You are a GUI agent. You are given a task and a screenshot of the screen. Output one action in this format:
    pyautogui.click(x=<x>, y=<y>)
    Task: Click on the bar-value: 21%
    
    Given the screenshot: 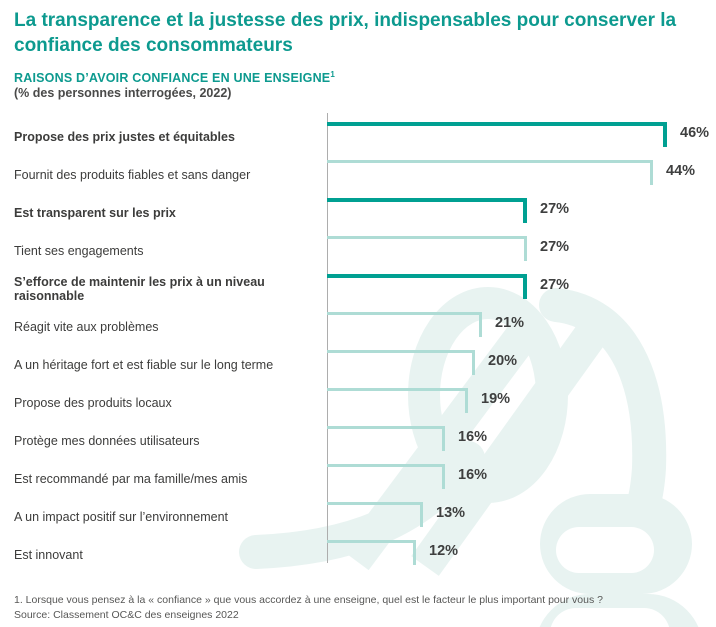 What is the action you would take?
    pyautogui.click(x=510, y=323)
    